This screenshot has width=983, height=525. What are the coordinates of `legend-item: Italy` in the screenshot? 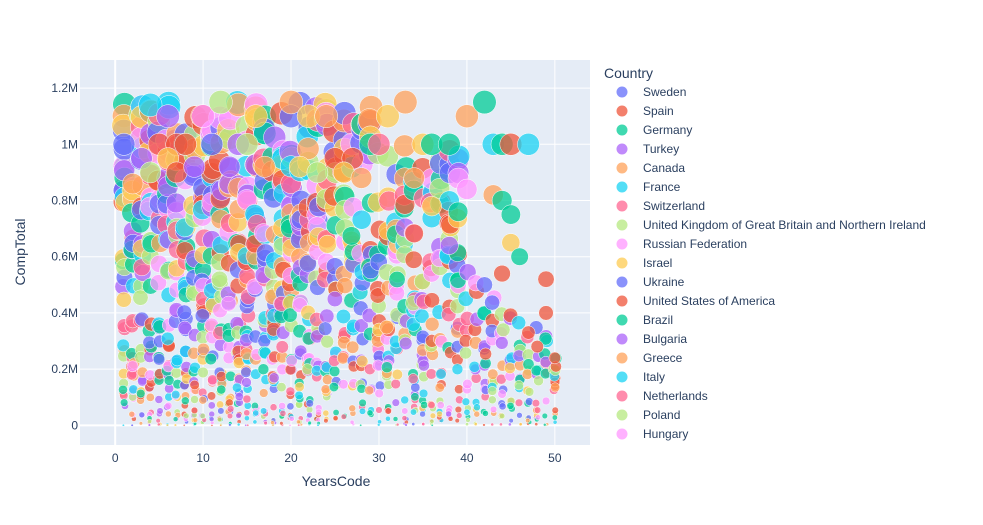 It's located at (641, 377).